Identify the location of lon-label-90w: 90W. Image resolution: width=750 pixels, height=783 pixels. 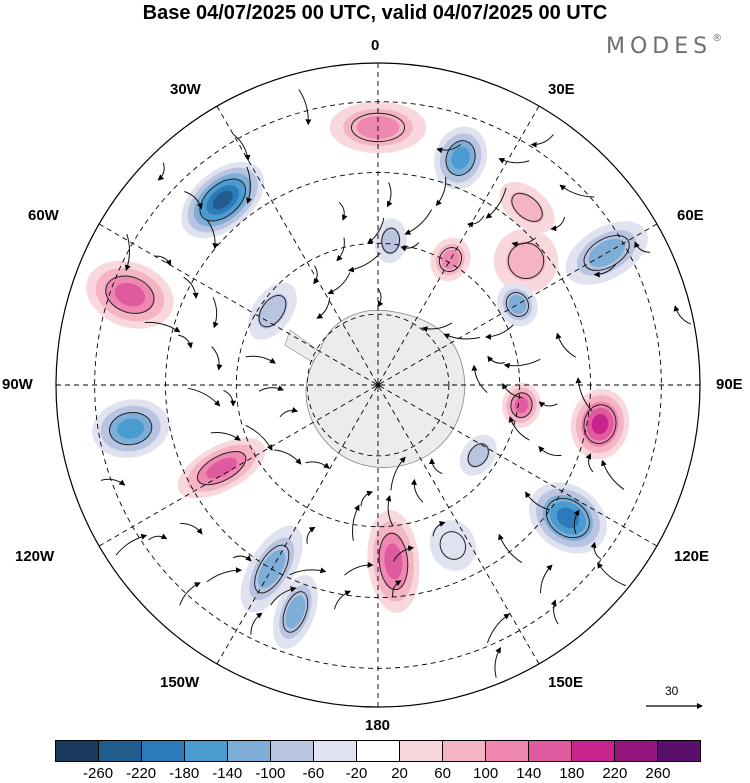
(17, 384).